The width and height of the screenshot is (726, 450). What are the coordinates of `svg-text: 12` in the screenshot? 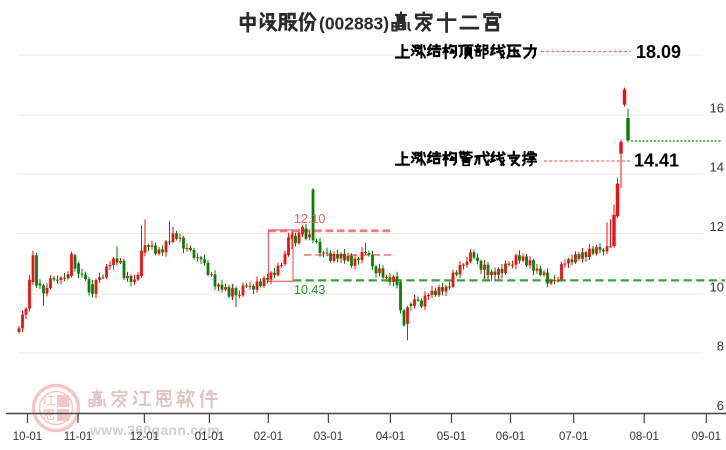 It's located at (717, 226).